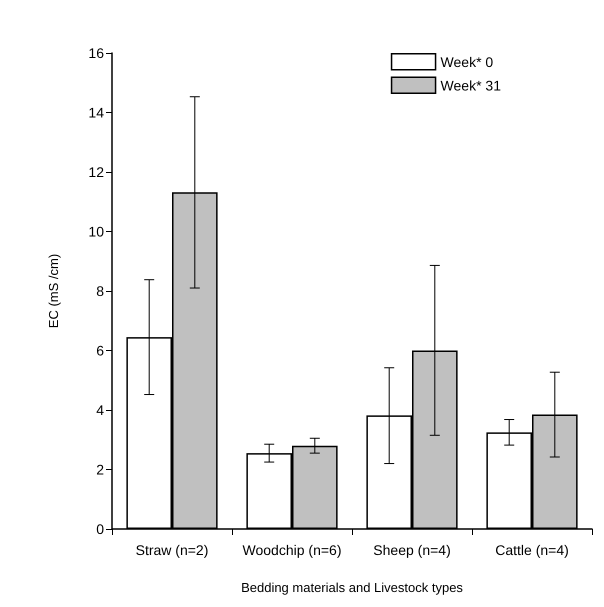 Image resolution: width=604 pixels, height=607 pixels. Describe the element at coordinates (96, 232) in the screenshot. I see `y-tick-label: 10` at that location.